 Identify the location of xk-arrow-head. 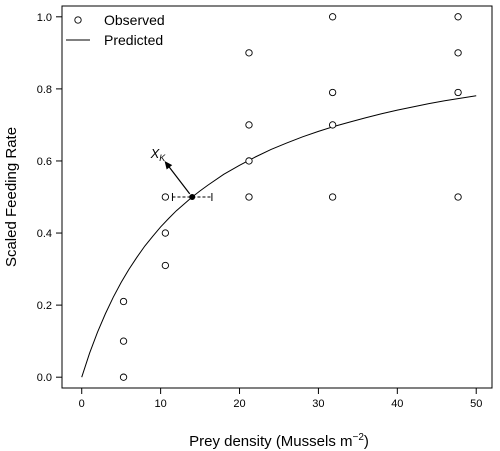
(168, 165).